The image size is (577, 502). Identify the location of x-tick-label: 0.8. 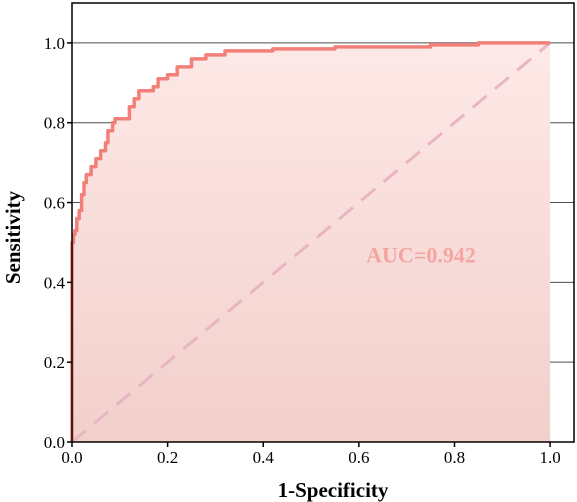
(454, 457).